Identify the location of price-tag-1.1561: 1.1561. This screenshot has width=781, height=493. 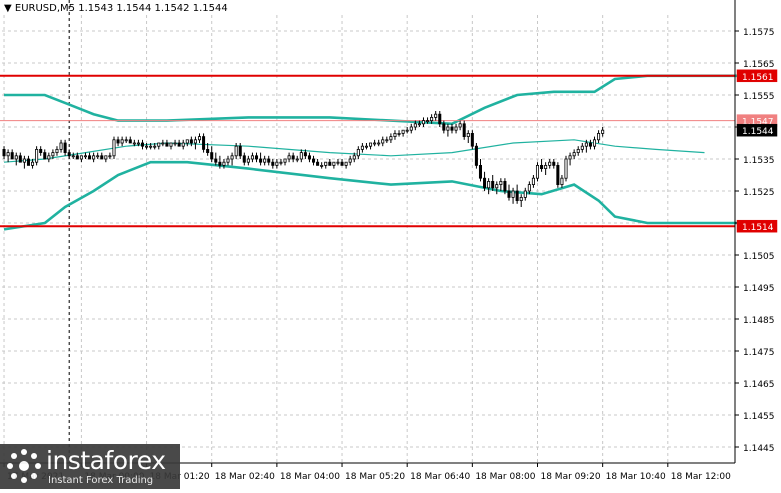
(757, 76).